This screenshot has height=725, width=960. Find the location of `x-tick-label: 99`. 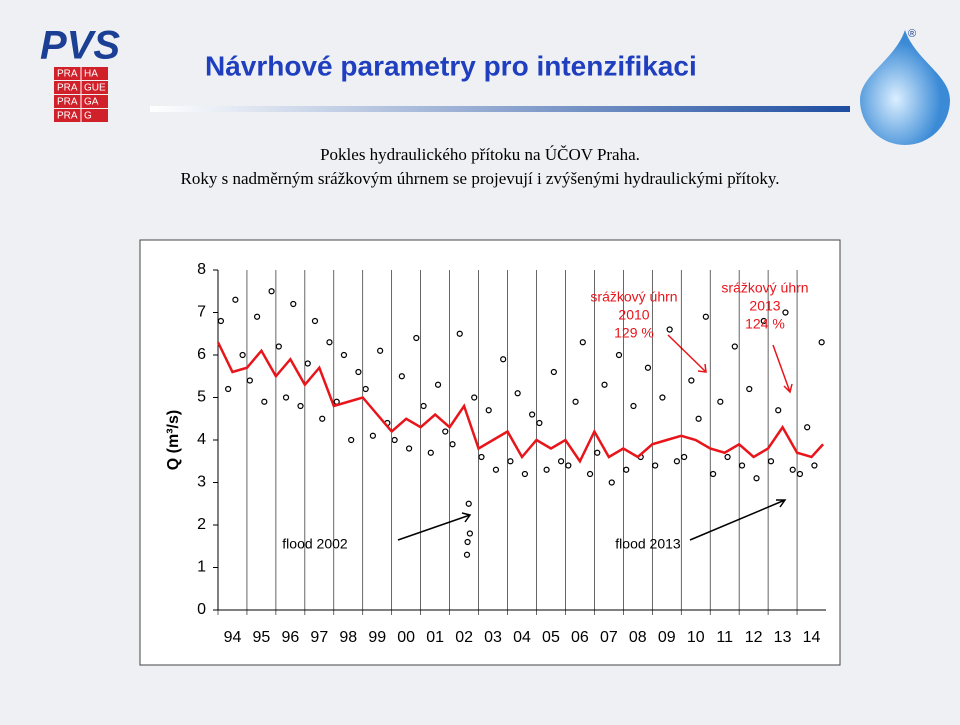

x-tick-label: 99 is located at coordinates (377, 637).